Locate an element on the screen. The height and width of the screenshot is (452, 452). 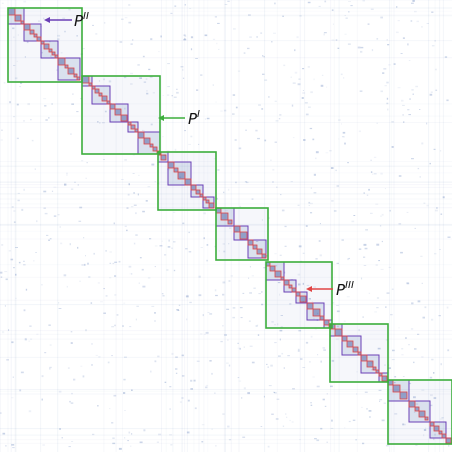
level2-block-fill is located at coordinates (87, 81).